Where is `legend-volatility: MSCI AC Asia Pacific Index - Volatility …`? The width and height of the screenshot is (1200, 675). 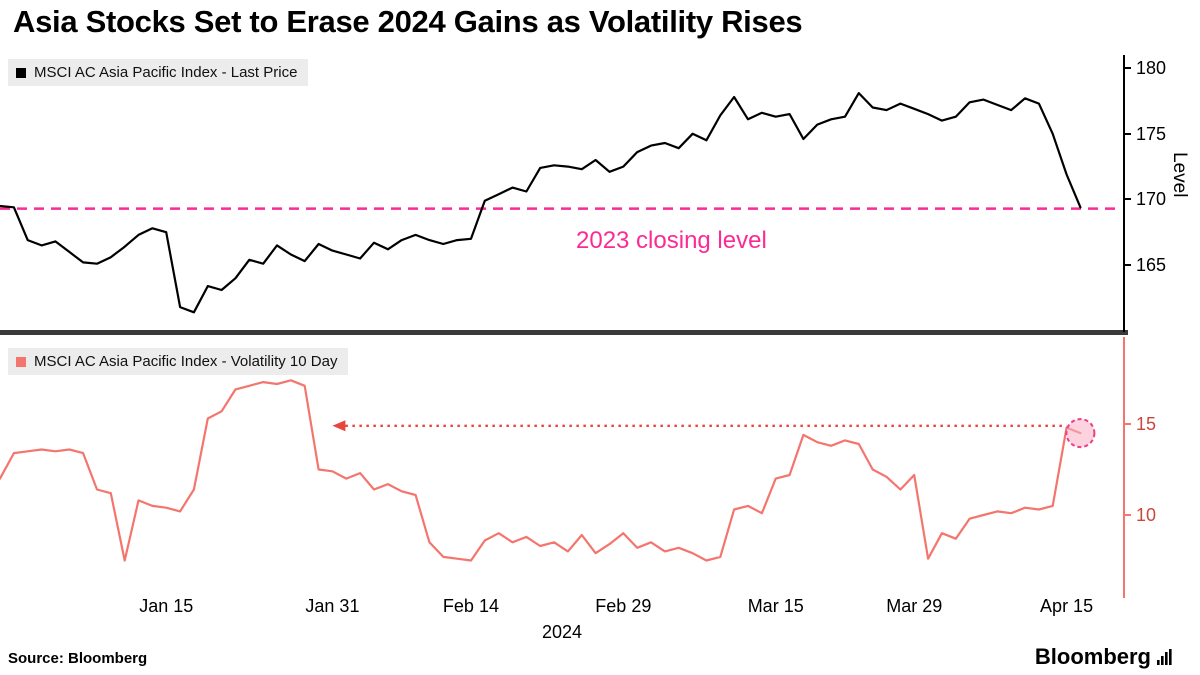 legend-volatility: MSCI AC Asia Pacific Index - Volatility … is located at coordinates (178, 361).